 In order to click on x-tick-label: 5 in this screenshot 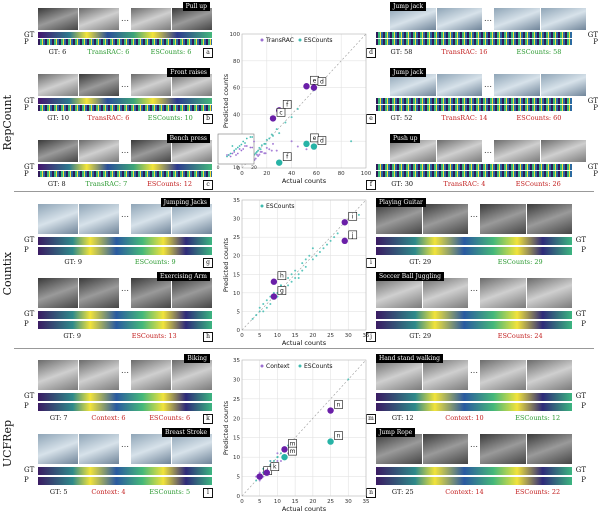, I will do `click(260, 336)`.